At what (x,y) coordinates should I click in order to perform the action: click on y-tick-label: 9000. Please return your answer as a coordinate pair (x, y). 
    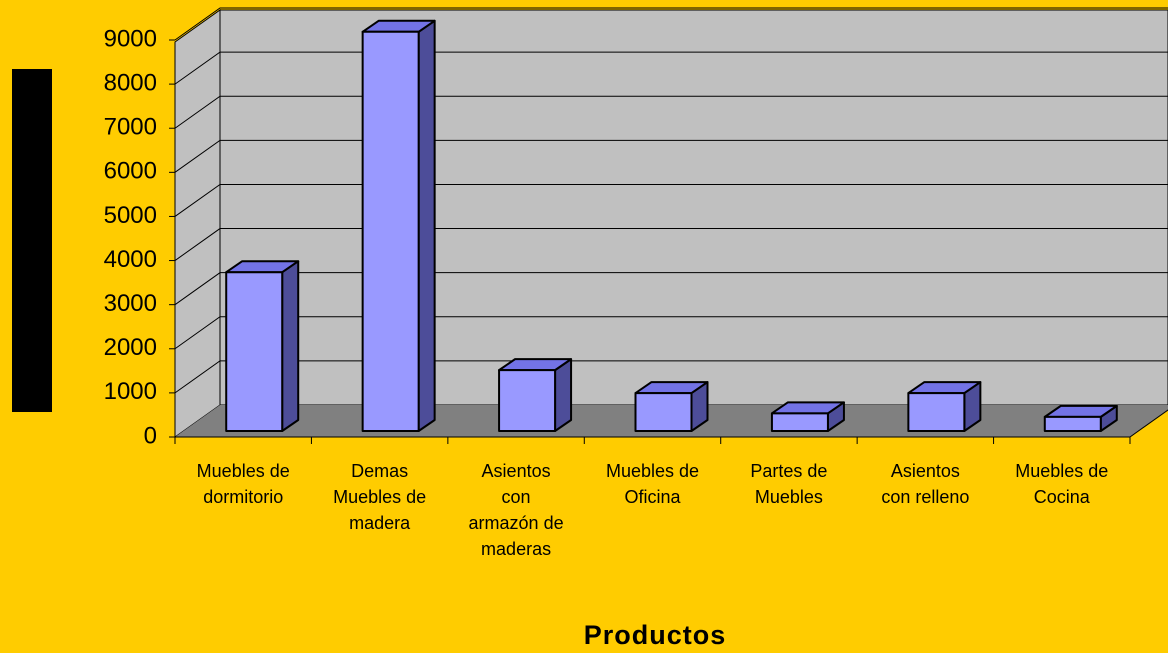
    Looking at the image, I should click on (130, 38).